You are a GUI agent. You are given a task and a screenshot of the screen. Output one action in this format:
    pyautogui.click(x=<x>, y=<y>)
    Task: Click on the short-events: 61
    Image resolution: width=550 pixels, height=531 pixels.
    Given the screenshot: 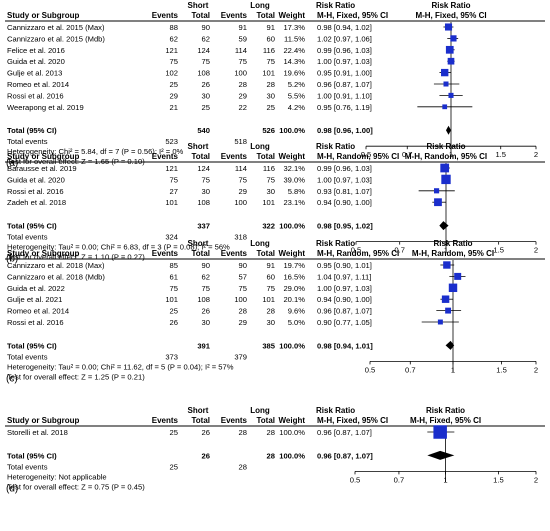 What is the action you would take?
    pyautogui.click(x=174, y=276)
    